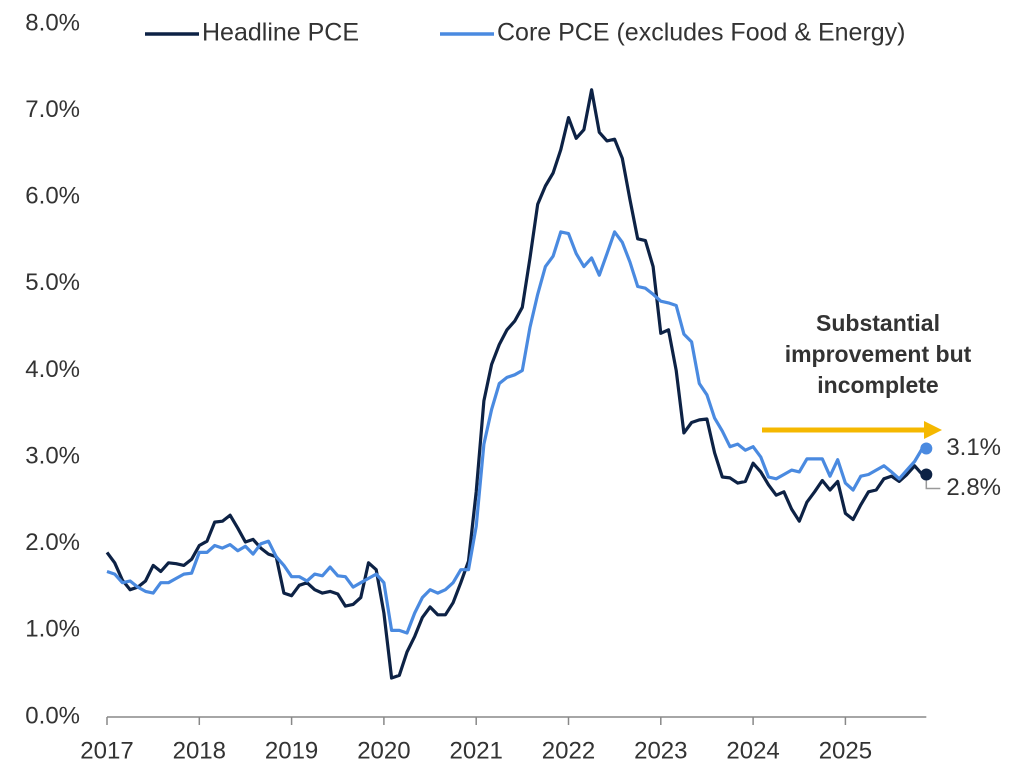  Describe the element at coordinates (476, 750) in the screenshot. I see `x-tick-label: 2021` at that location.